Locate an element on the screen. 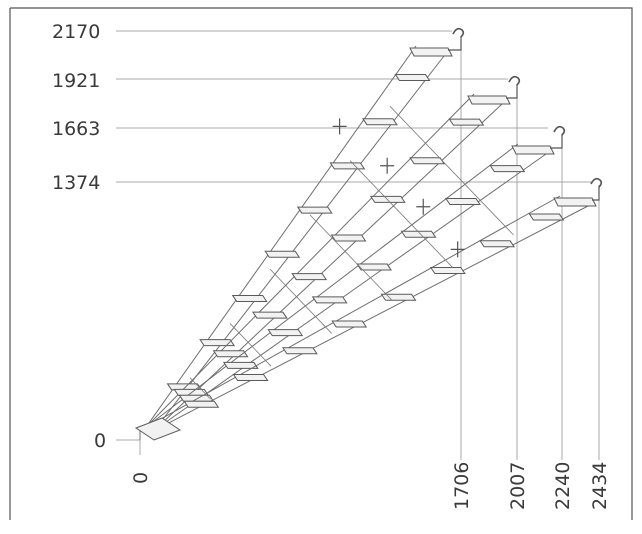 This screenshot has width=642, height=534. flight-4-bracket is located at coordinates (596, 193).